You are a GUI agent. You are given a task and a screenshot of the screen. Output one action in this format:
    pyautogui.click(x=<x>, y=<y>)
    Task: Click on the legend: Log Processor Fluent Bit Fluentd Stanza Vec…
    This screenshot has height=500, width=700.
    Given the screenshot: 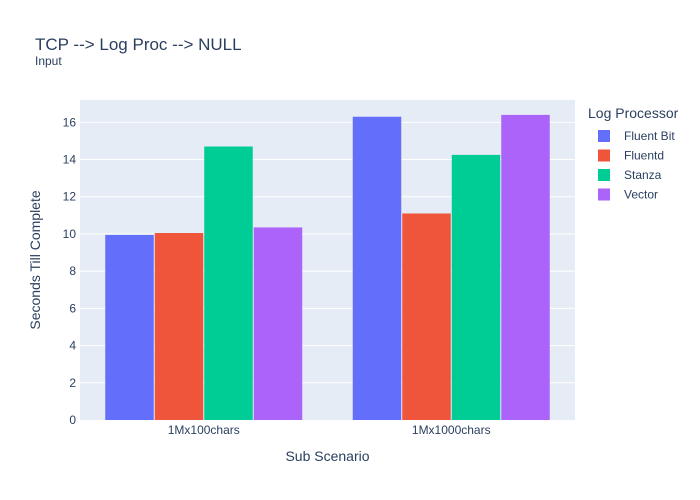 What is the action you would take?
    pyautogui.click(x=633, y=153)
    